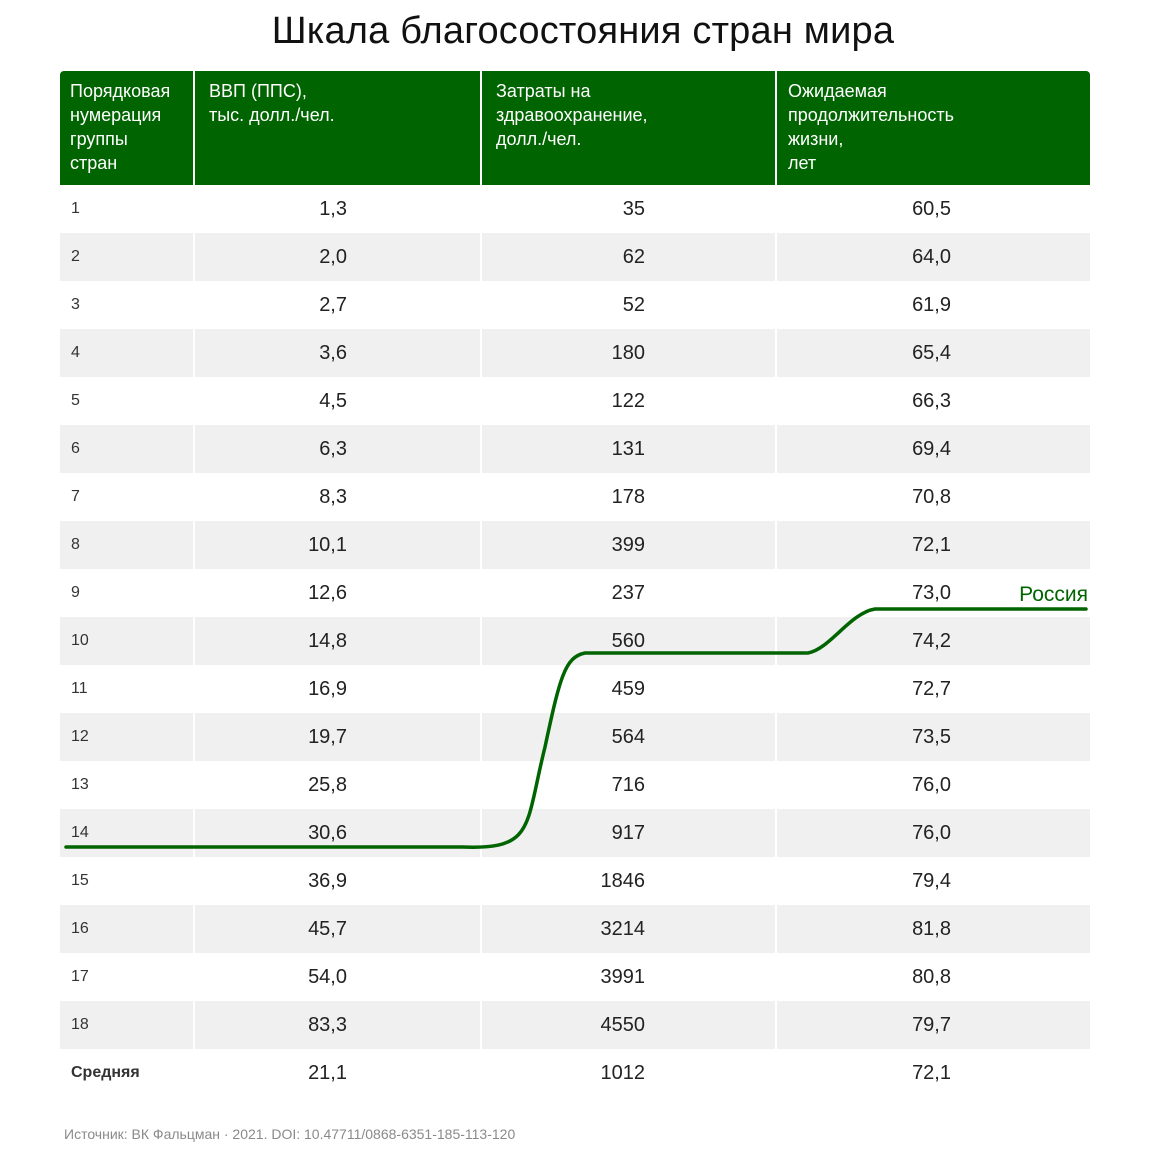  I want to click on cell-gdp: 25,8, so click(337, 785).